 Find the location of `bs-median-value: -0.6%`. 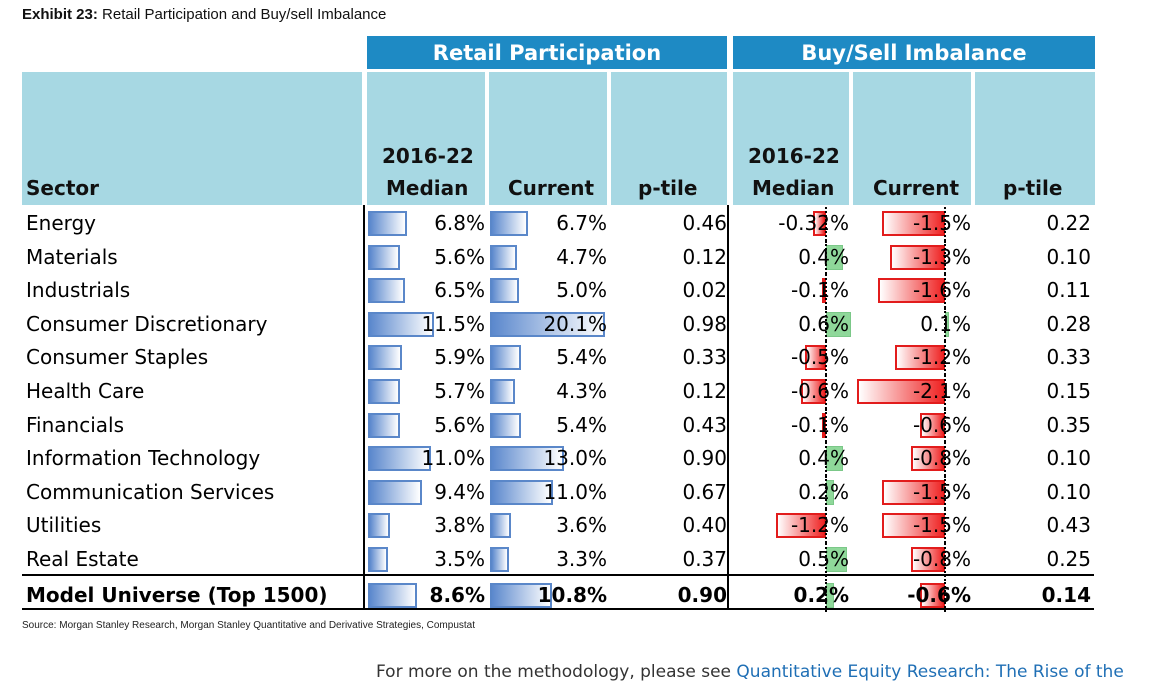

bs-median-value: -0.6% is located at coordinates (819, 391).